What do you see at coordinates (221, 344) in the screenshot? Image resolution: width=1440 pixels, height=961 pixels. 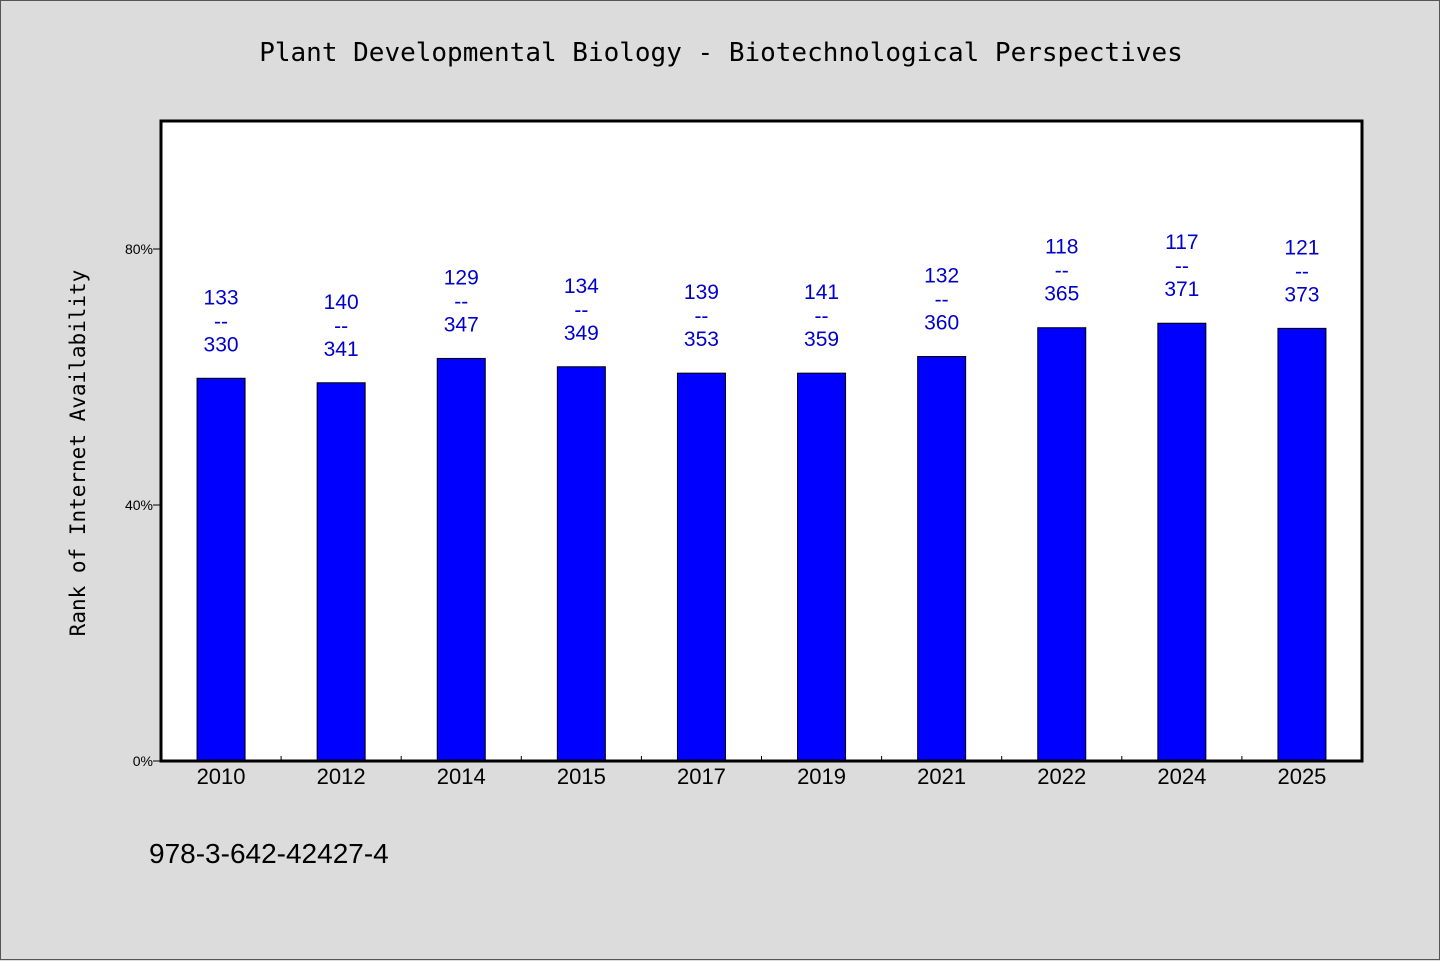 I see `data-label-bottom: 330` at bounding box center [221, 344].